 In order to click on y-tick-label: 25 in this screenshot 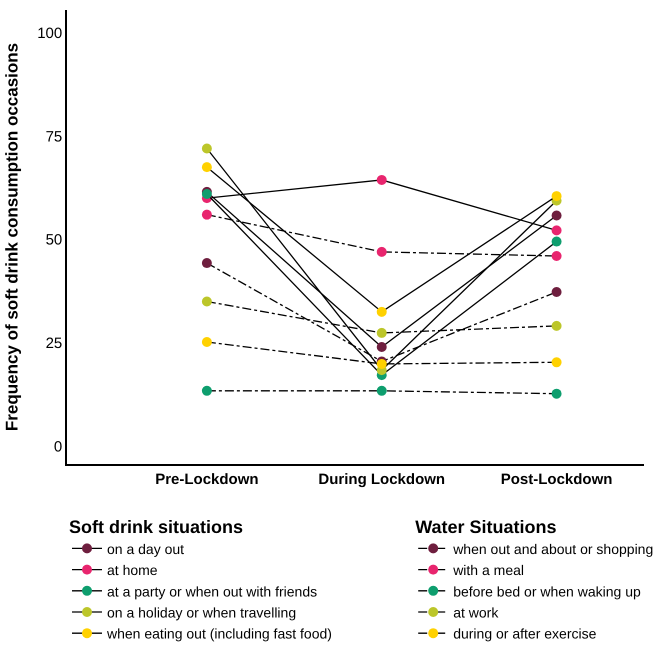, I will do `click(54, 343)`.